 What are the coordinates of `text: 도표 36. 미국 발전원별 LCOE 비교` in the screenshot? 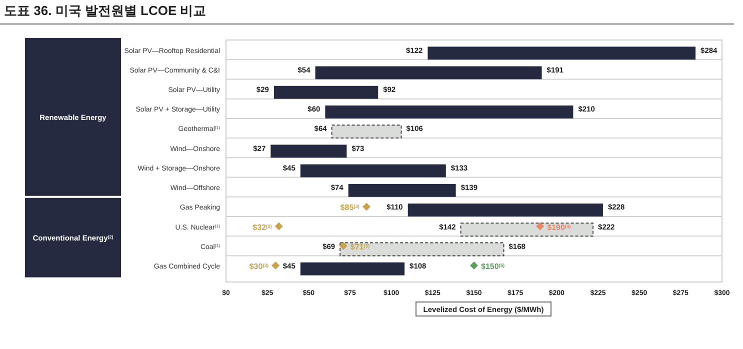 It's located at (105, 10).